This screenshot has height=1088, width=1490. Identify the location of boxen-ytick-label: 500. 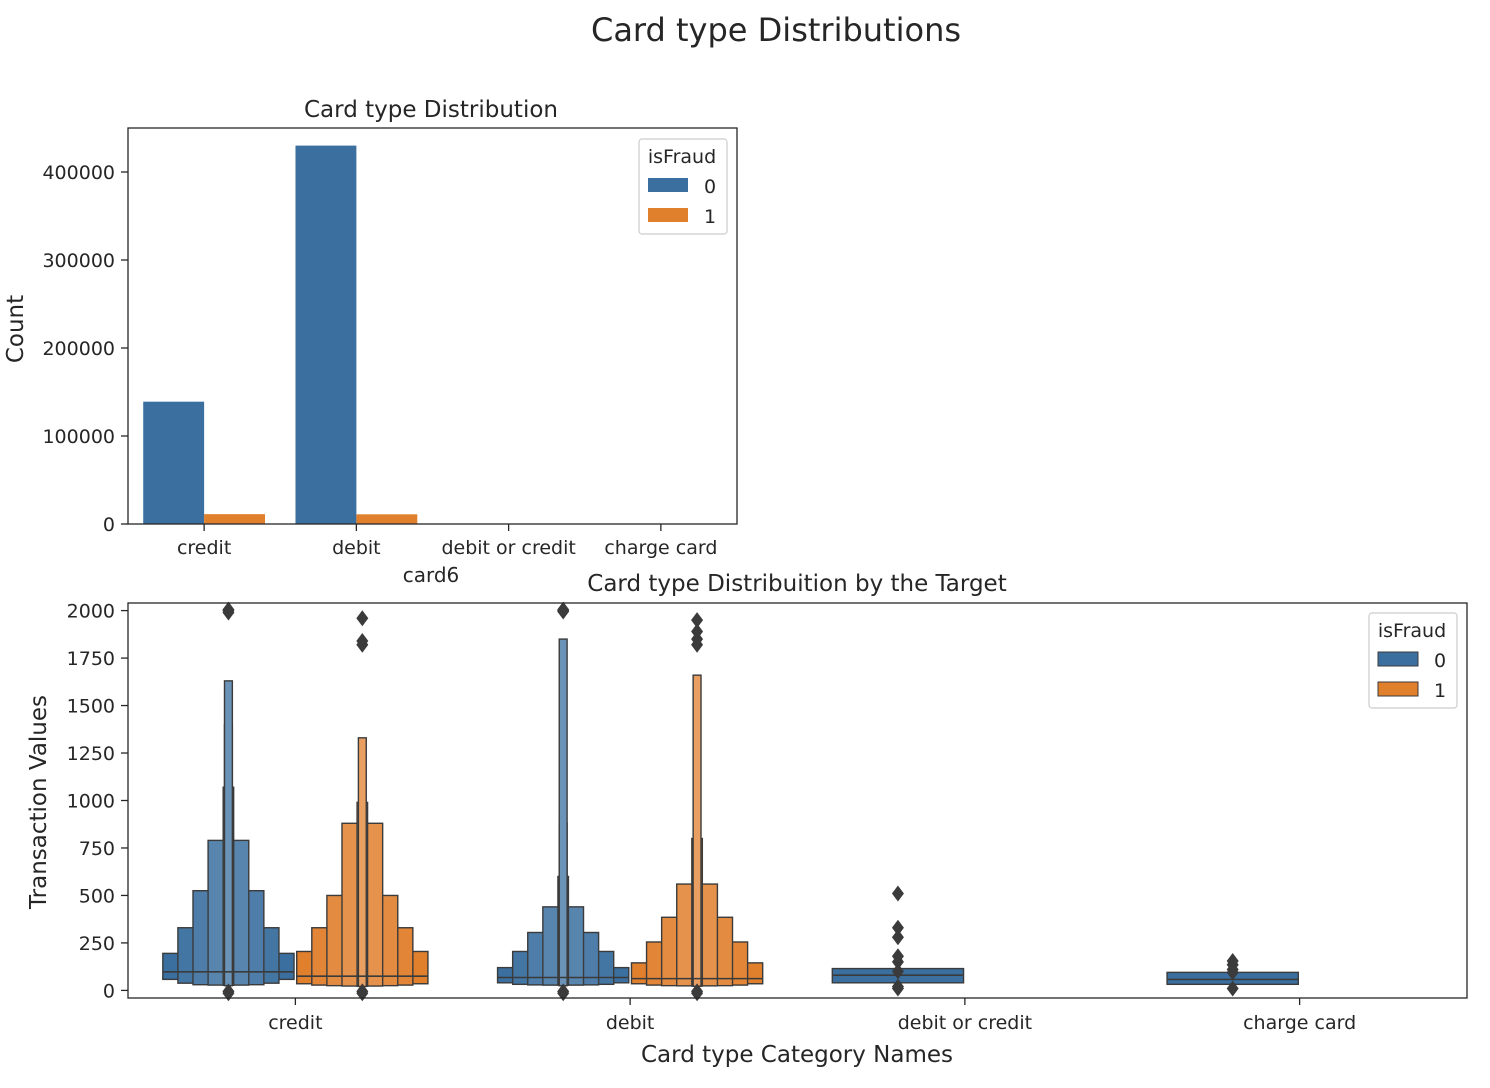
(97, 896).